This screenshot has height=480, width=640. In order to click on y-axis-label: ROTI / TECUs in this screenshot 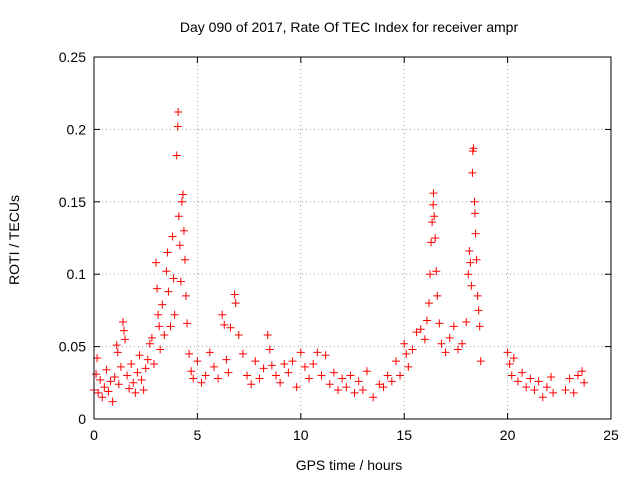, I will do `click(14, 240)`.